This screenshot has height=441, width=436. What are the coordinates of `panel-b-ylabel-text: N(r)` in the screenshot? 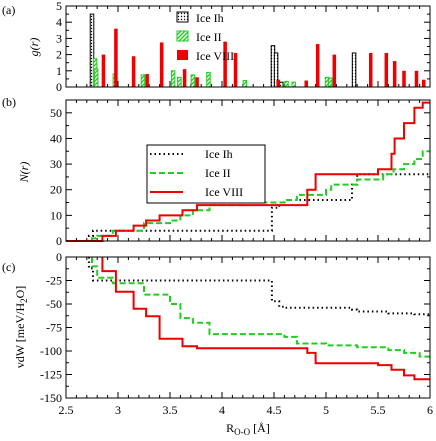 It's located at (24, 173).